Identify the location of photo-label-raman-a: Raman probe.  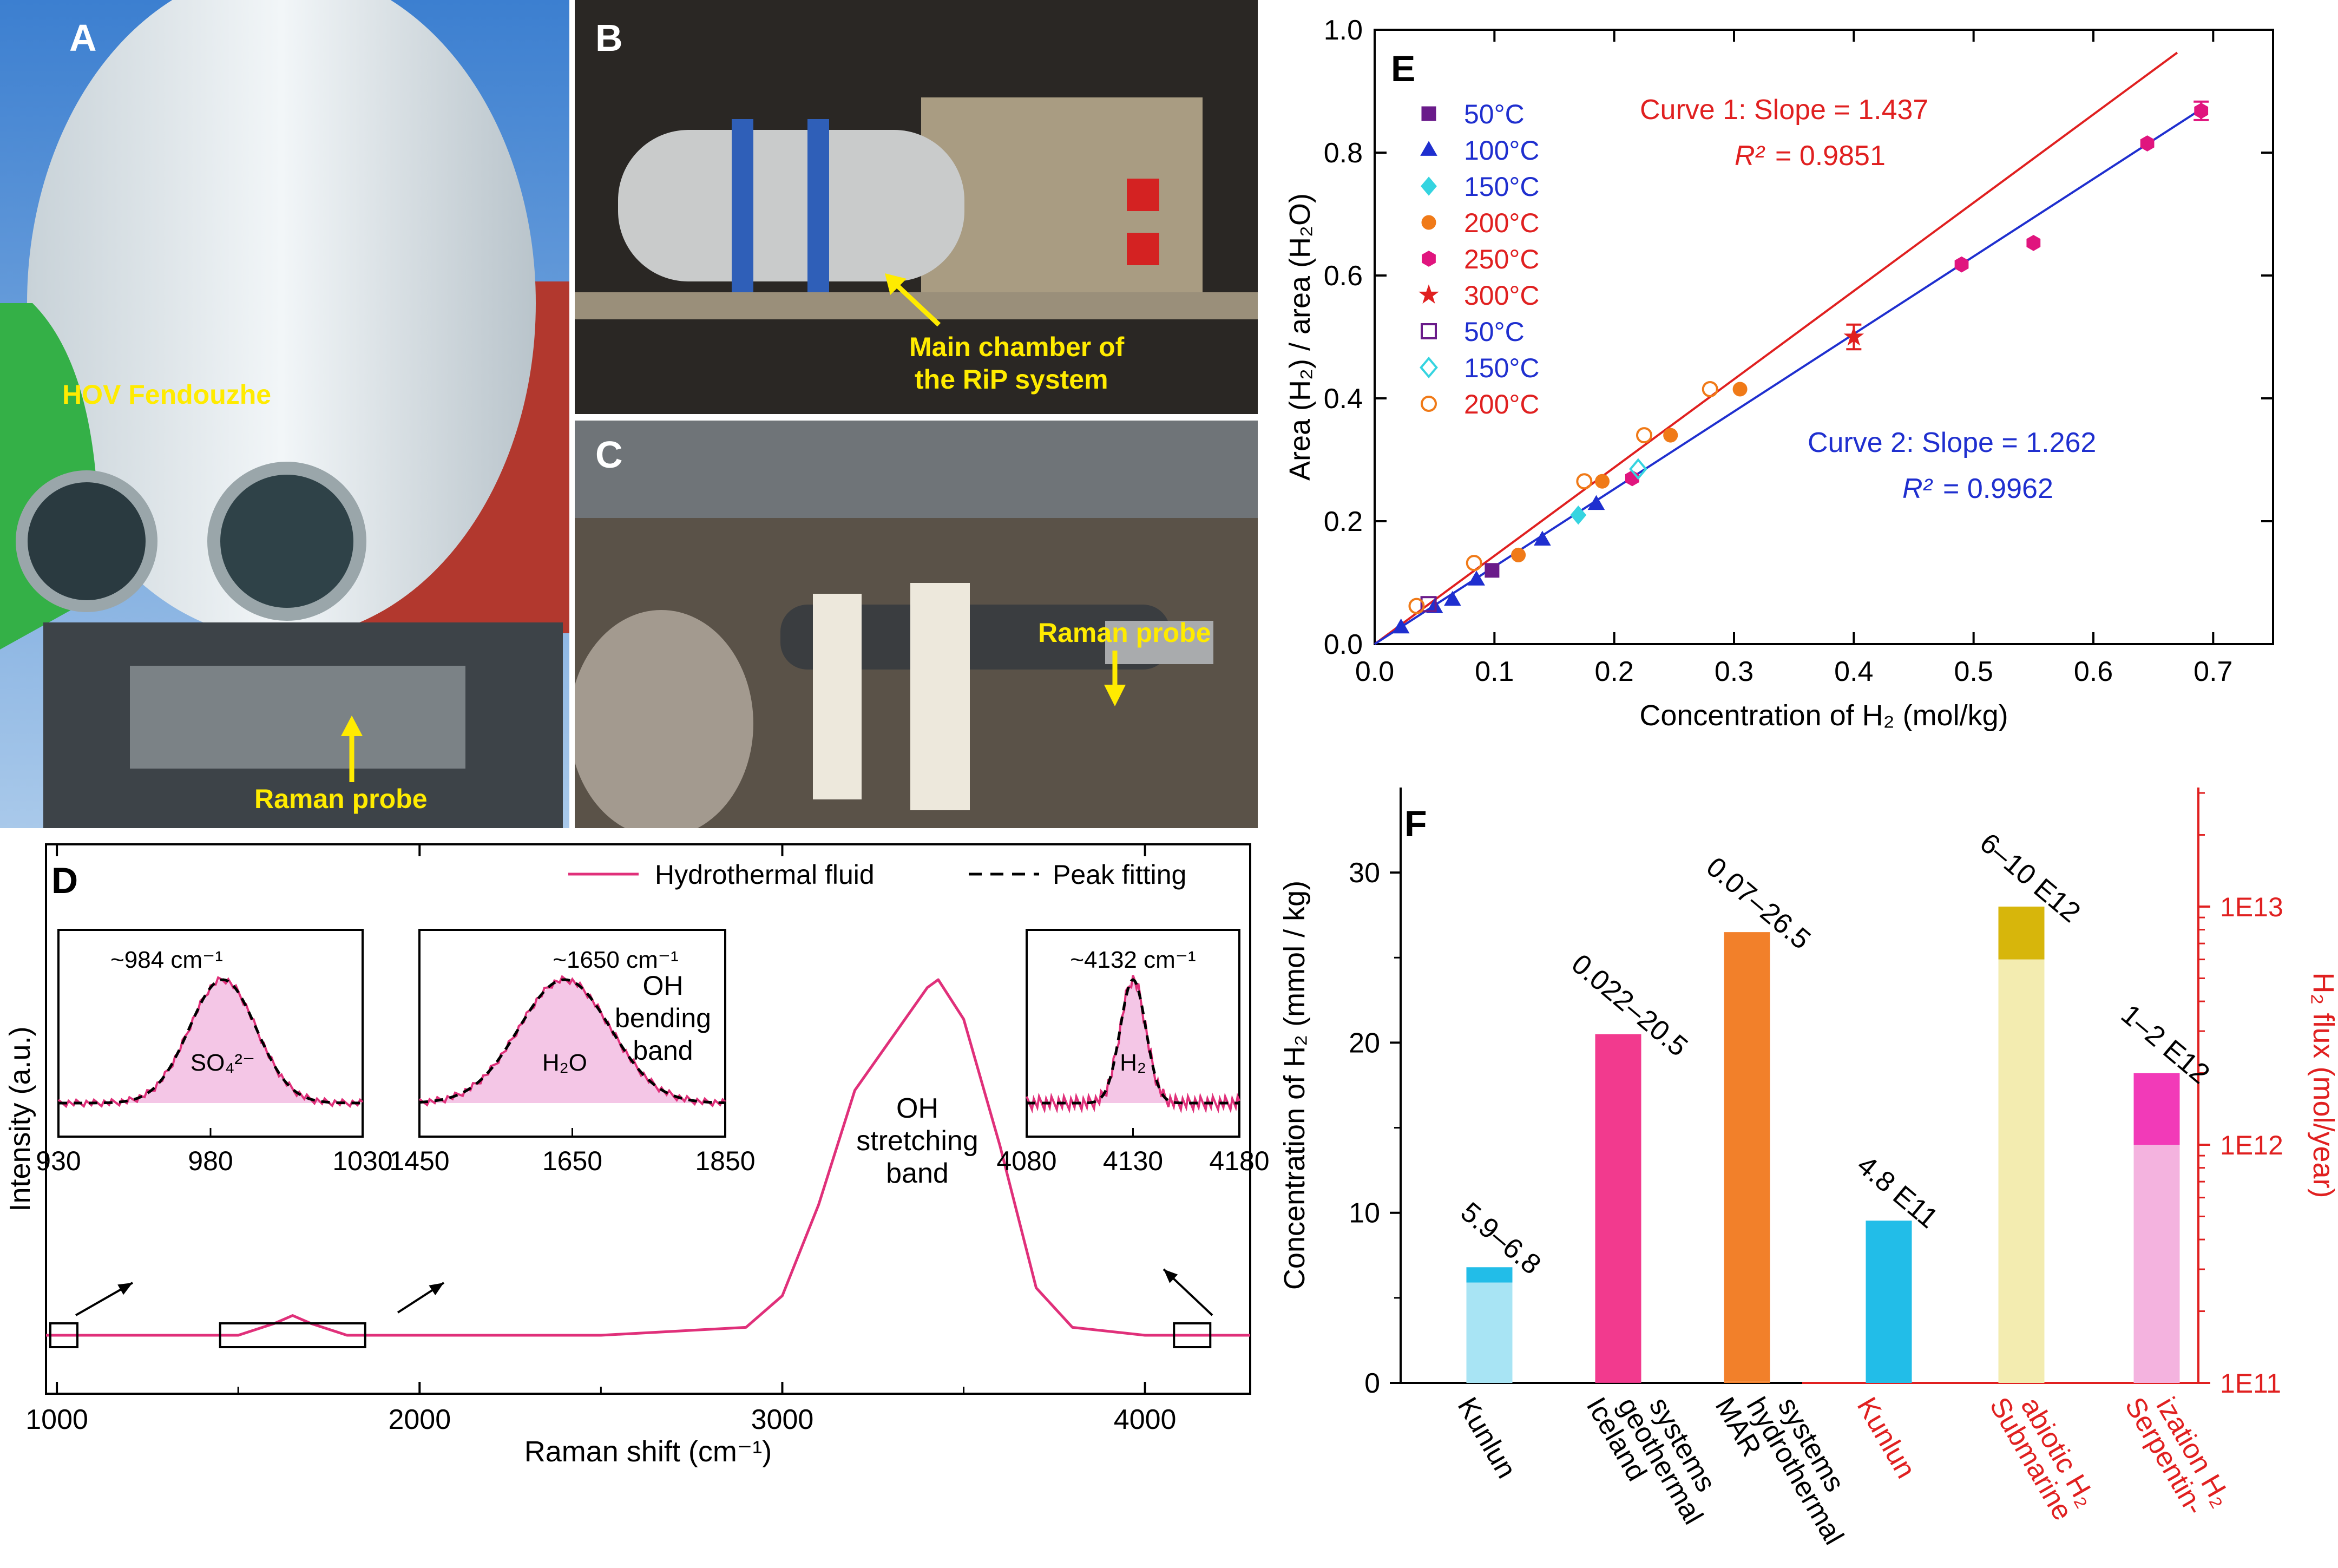
(341, 799).